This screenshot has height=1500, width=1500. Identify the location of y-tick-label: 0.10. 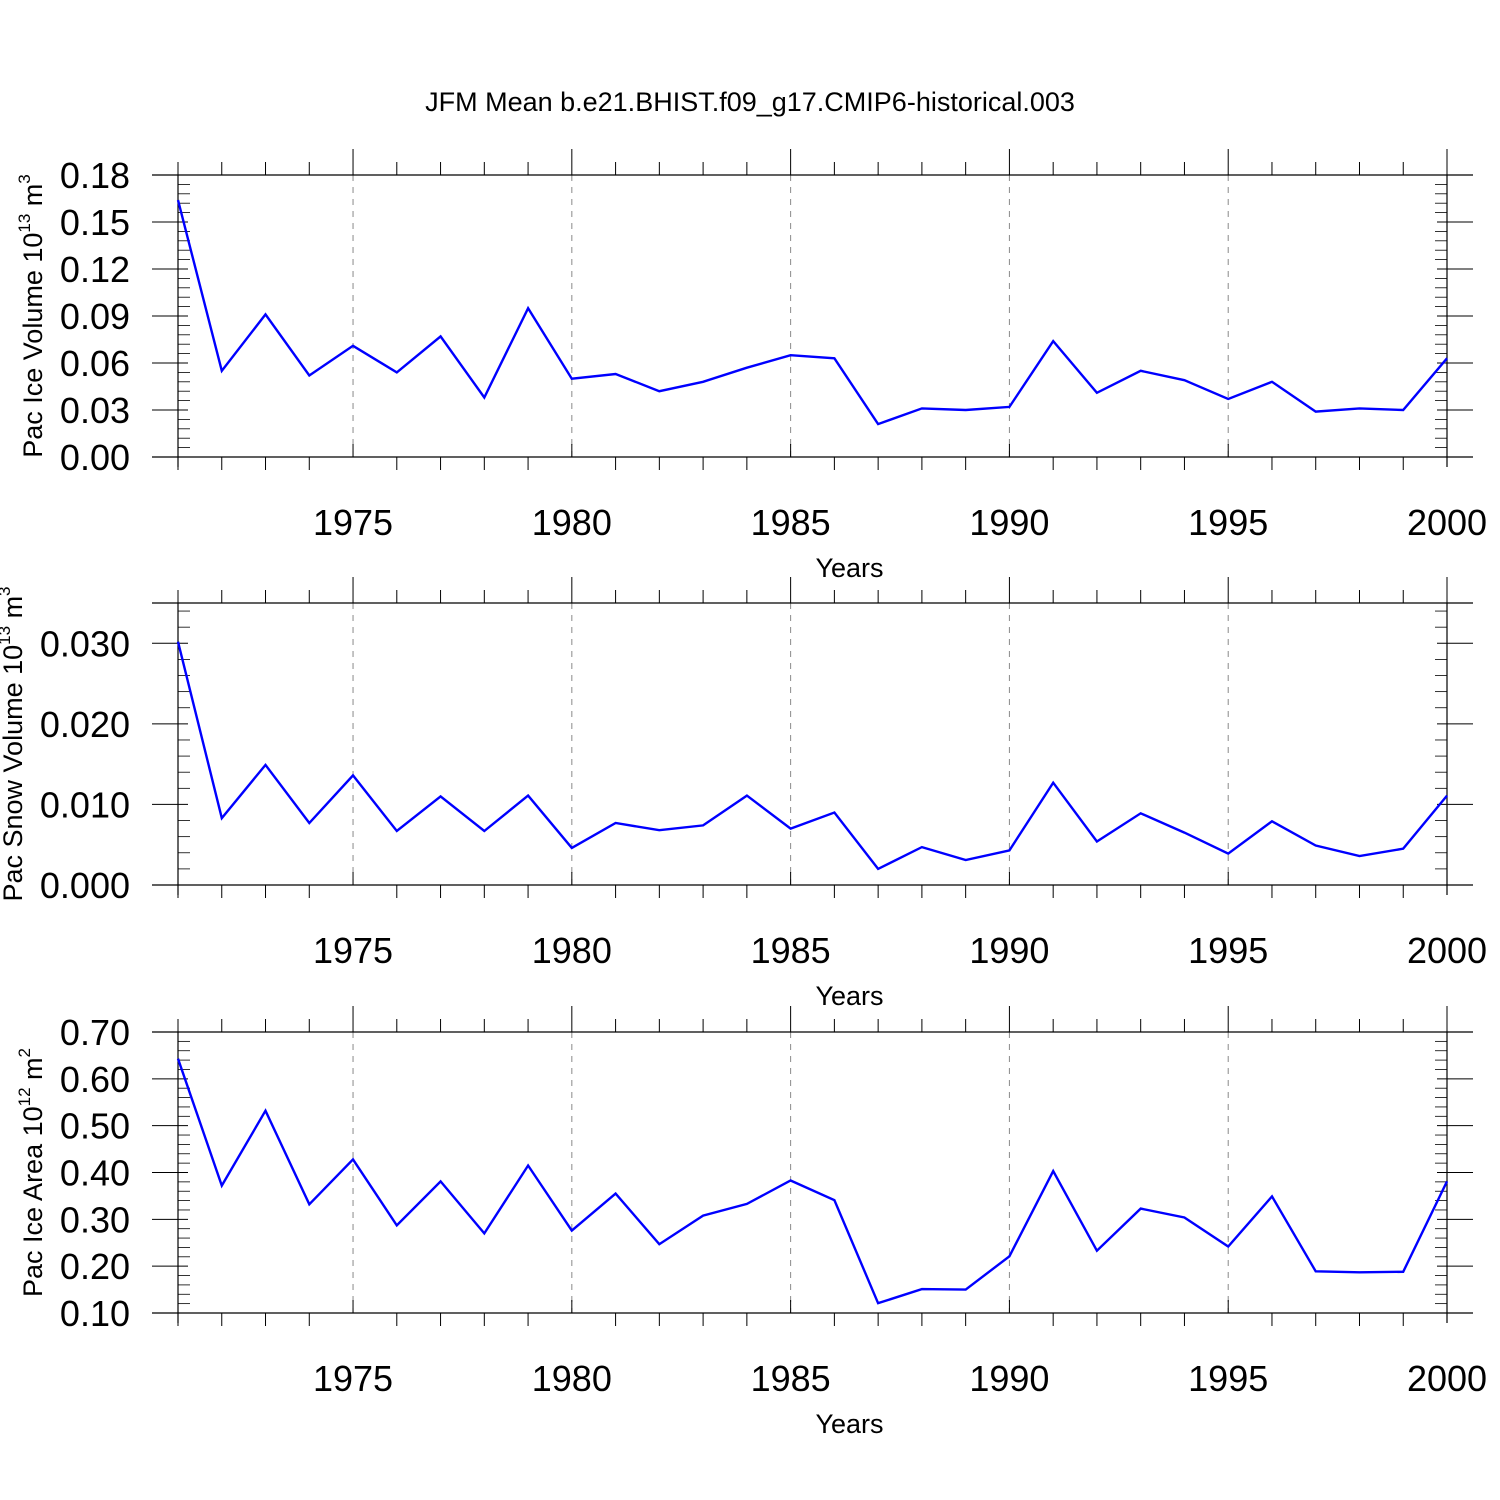
(95, 1313).